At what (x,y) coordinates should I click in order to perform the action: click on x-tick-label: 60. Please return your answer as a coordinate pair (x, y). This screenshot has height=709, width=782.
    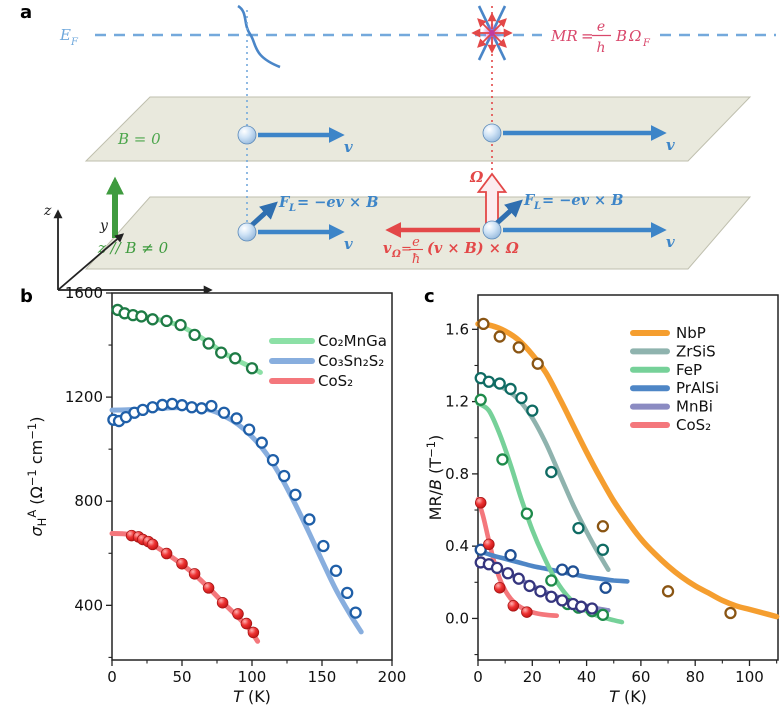
    Looking at the image, I should click on (640, 677).